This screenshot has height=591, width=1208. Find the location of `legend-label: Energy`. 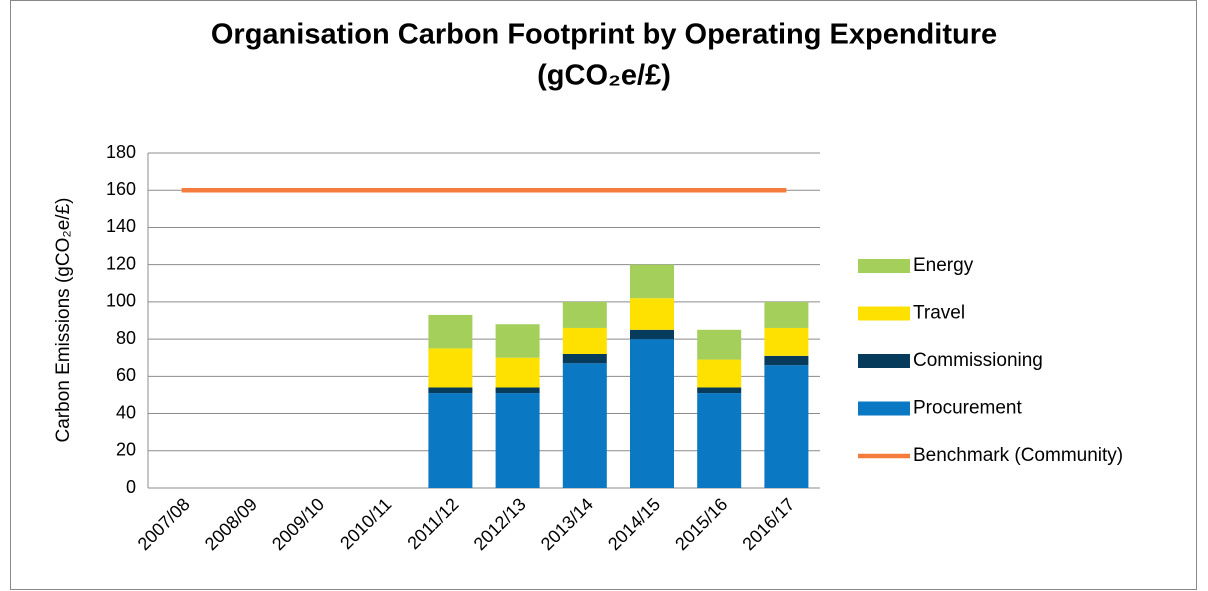

legend-label: Energy is located at coordinates (943, 265).